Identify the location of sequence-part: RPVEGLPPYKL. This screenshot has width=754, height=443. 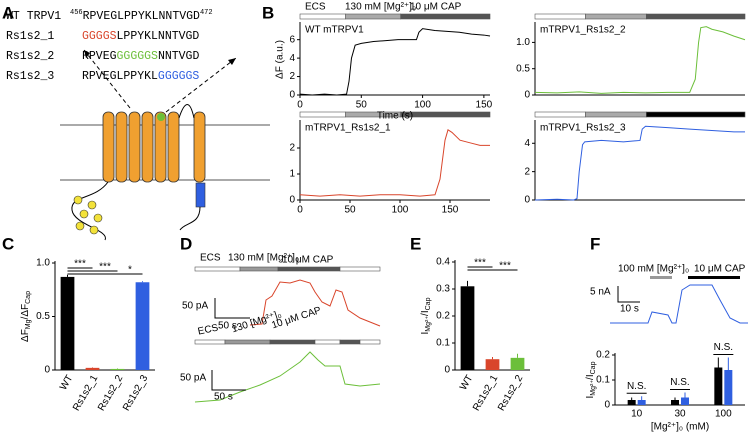
(120, 76).